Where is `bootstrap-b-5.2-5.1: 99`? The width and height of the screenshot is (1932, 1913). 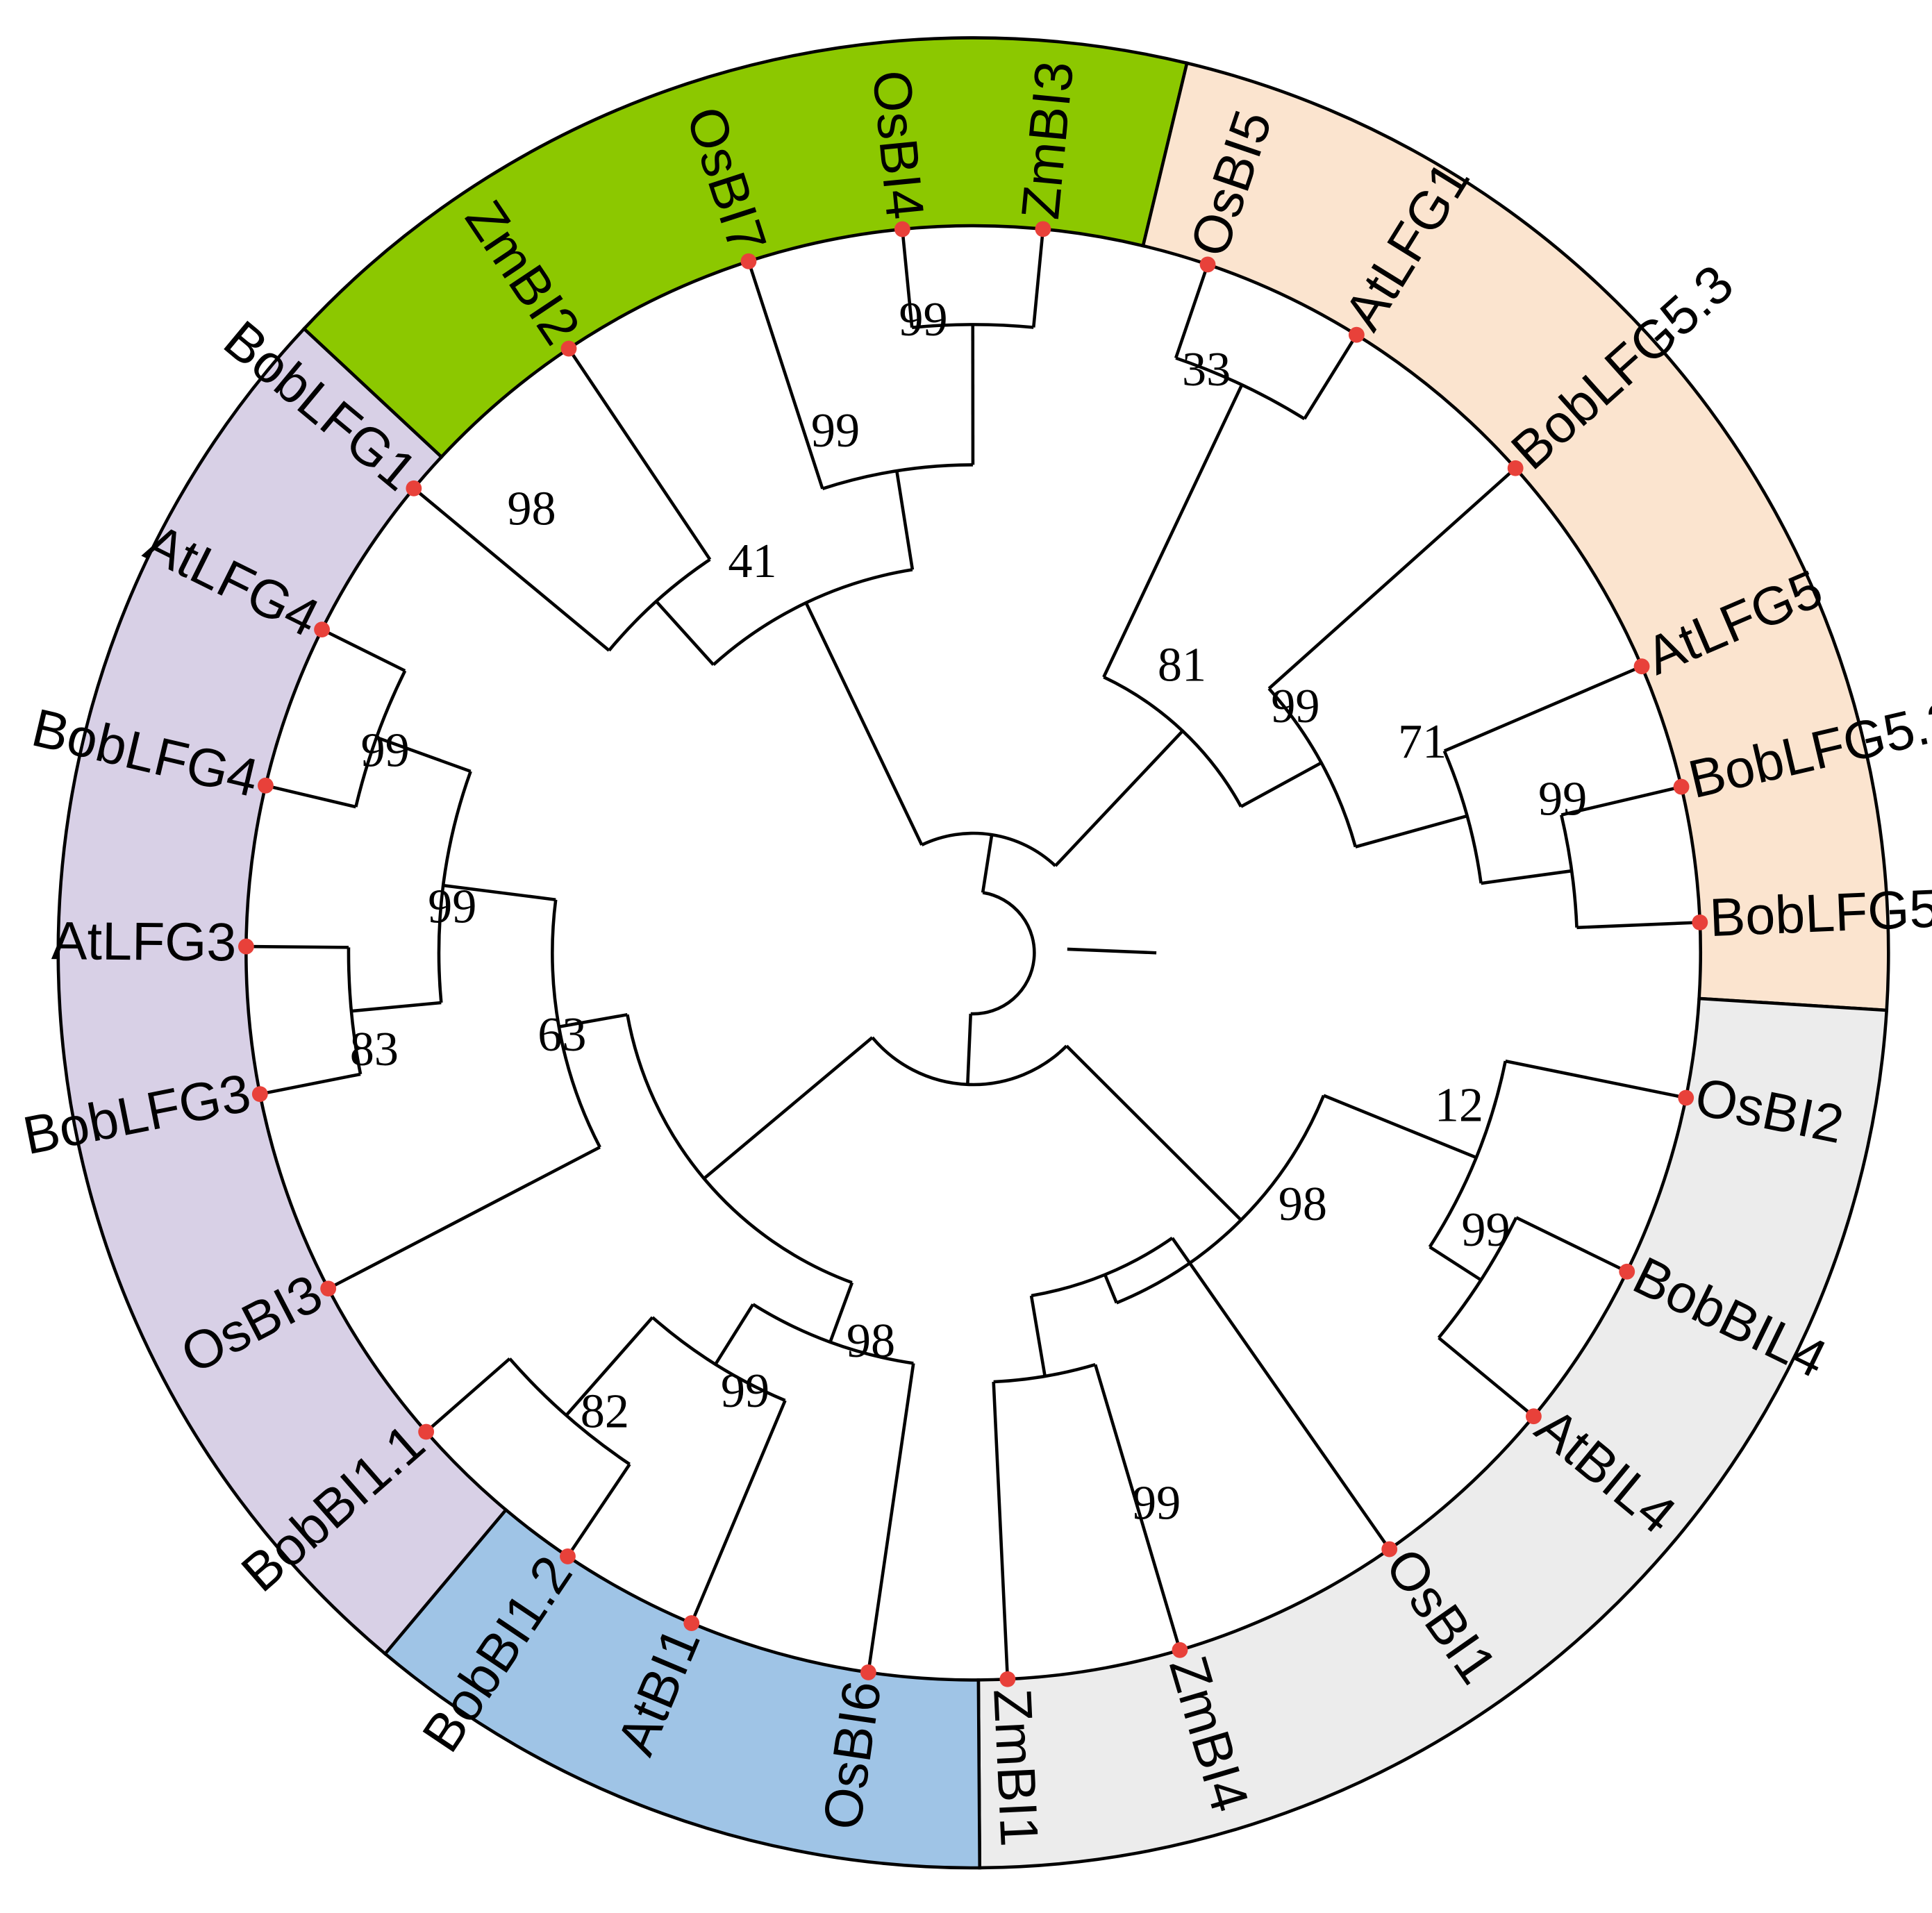
bootstrap-b-5.2-5.1: 99 is located at coordinates (1562, 799).